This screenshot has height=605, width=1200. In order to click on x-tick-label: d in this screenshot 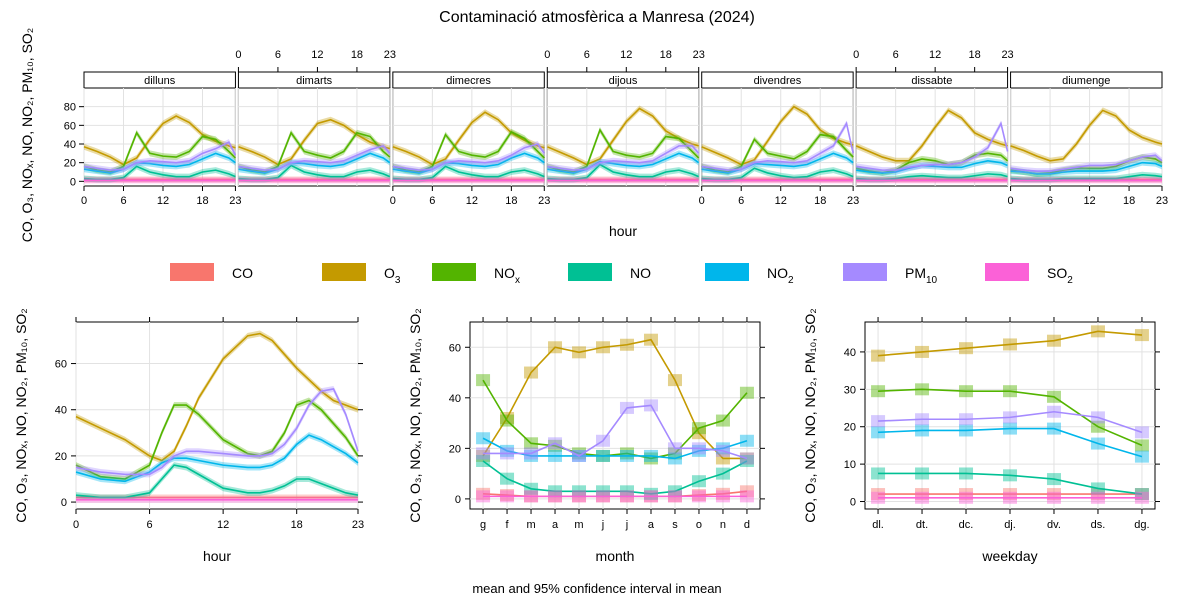, I will do `click(747, 525)`.